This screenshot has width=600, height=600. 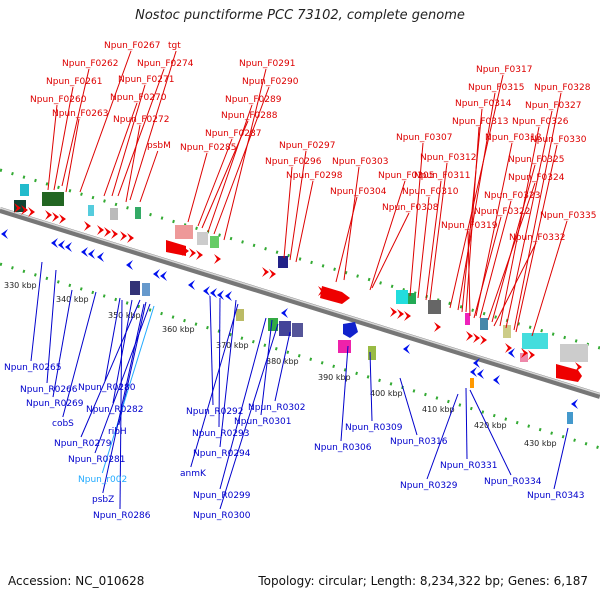 I want to click on forward-gene-label: Npun_F0312, so click(x=448, y=158).